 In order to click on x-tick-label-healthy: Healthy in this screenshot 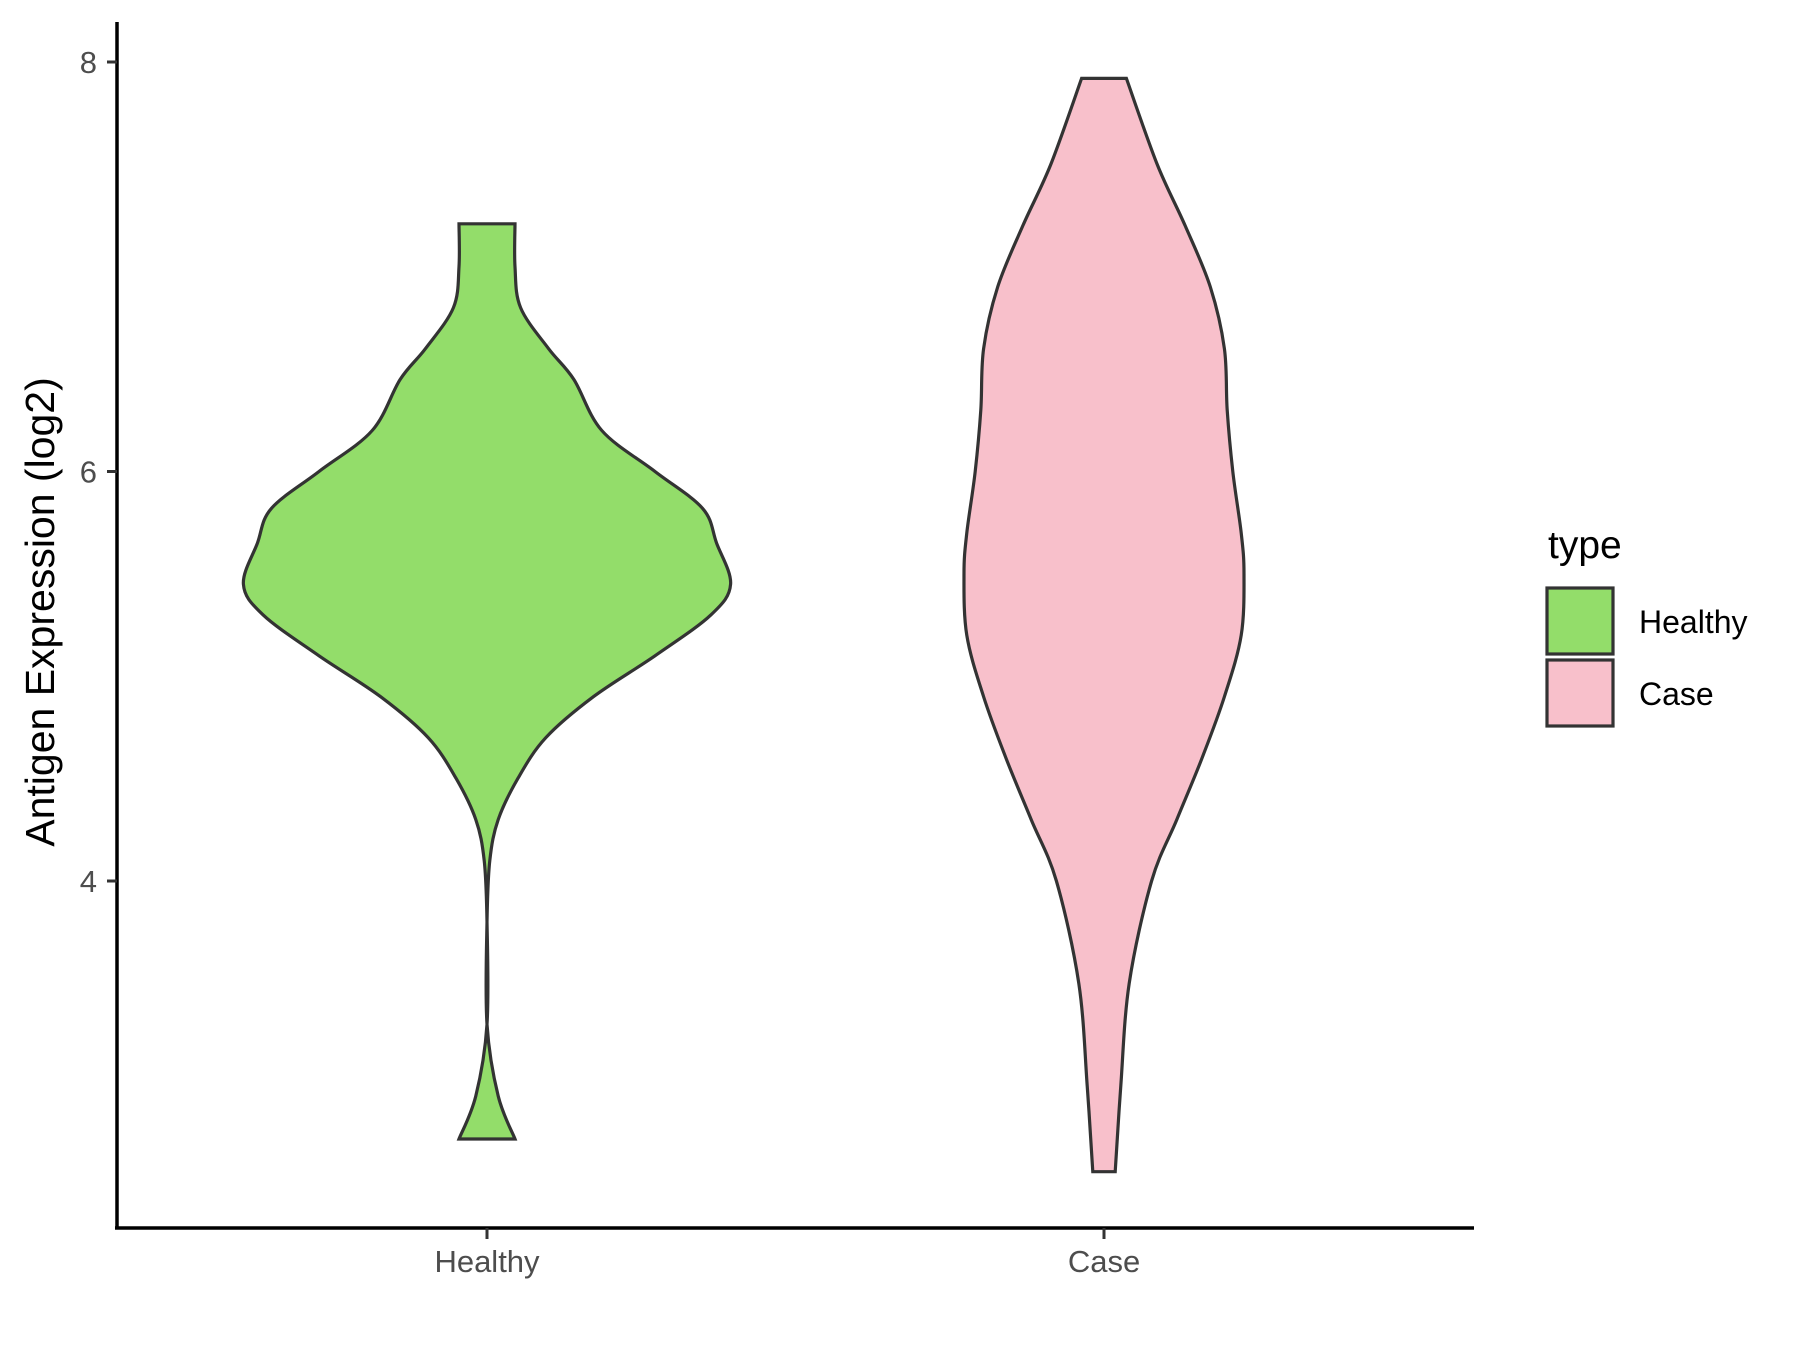, I will do `click(487, 1261)`.